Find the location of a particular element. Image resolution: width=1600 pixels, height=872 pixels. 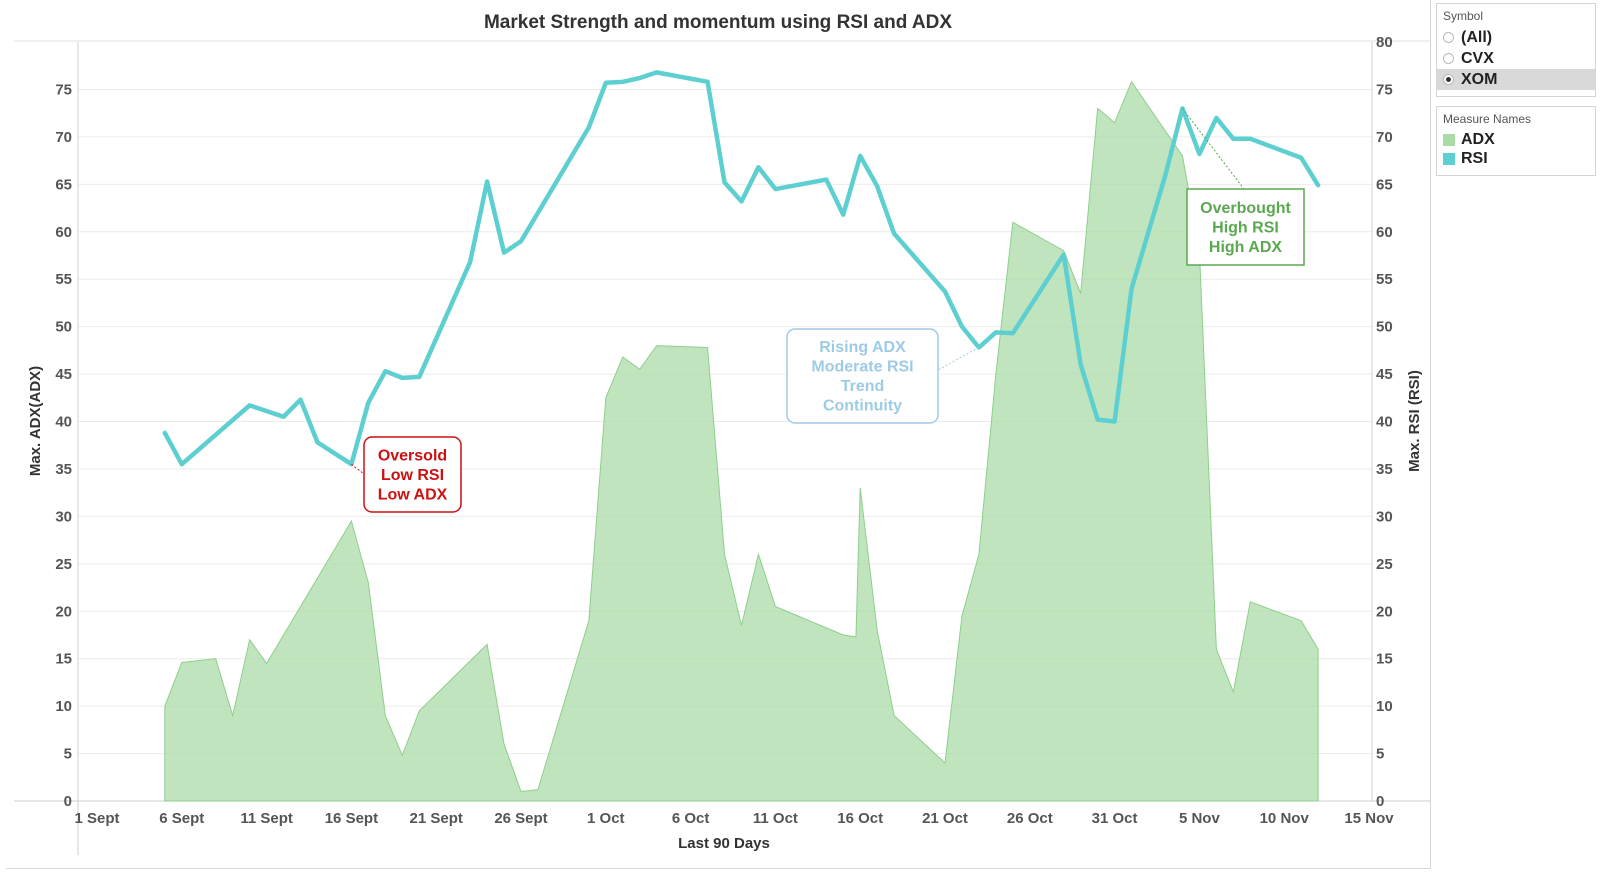

y-right-tick-label: 10 is located at coordinates (1384, 706).